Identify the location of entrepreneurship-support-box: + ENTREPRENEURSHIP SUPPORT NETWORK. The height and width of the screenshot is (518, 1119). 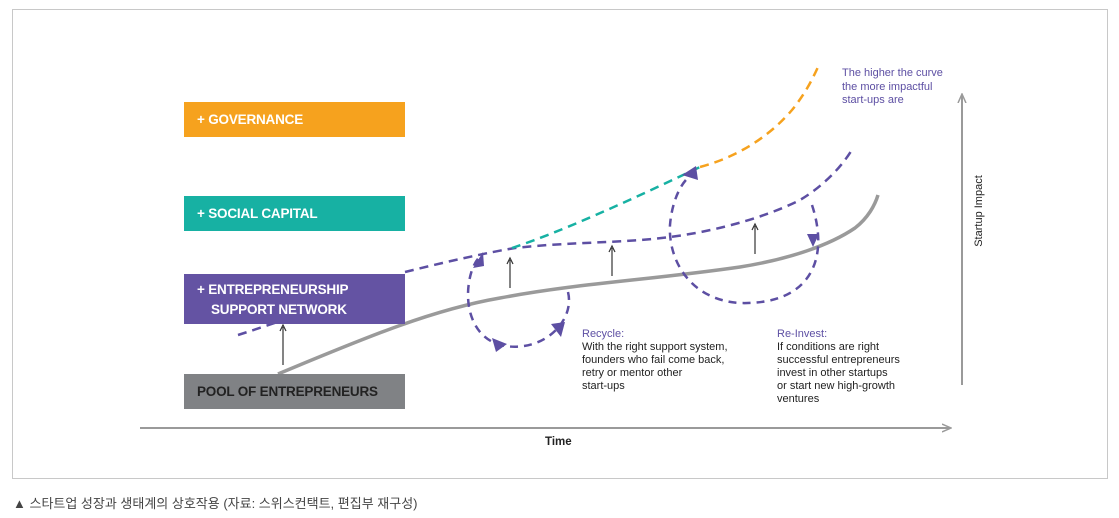
(294, 299).